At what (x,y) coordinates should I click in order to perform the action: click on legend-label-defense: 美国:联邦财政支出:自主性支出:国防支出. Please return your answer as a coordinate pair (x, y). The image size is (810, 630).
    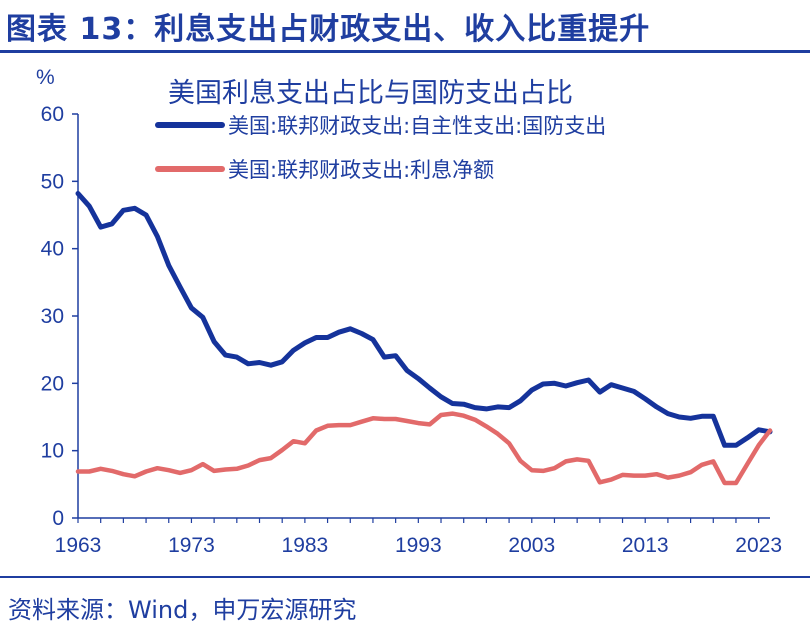
    Looking at the image, I should click on (417, 126).